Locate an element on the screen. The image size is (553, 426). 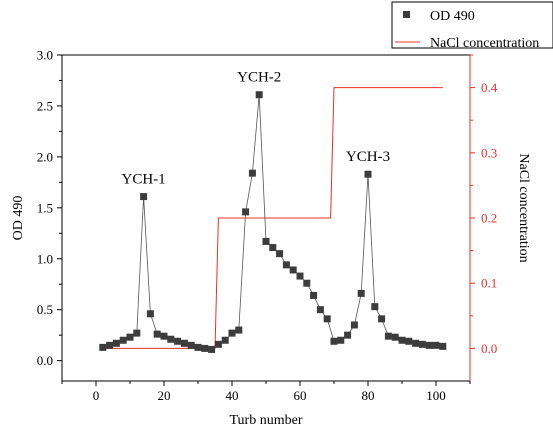
legend: OD 490 NaCl concentration is located at coordinates (472, 26).